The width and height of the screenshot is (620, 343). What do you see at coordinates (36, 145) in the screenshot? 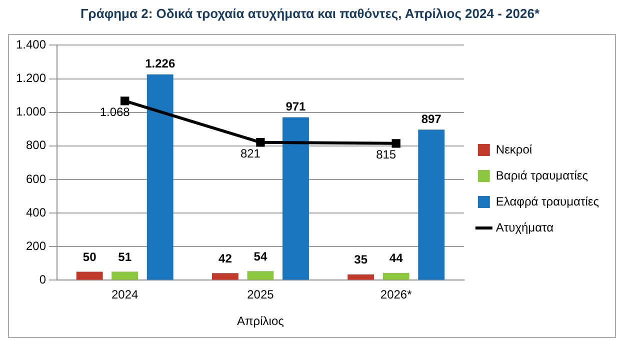
I see `y-tick-label: 800` at bounding box center [36, 145].